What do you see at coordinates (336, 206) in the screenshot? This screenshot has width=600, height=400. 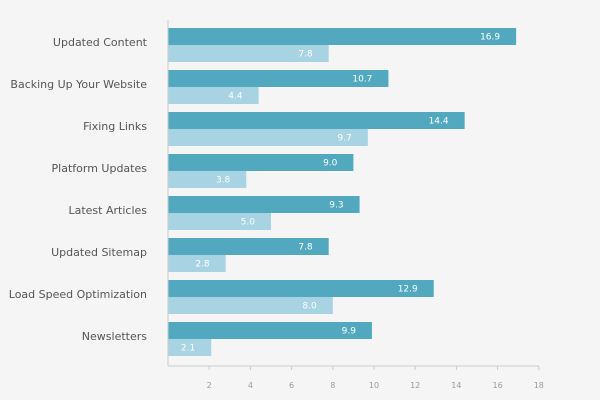 I see `bar-value-label: 9.3` at bounding box center [336, 206].